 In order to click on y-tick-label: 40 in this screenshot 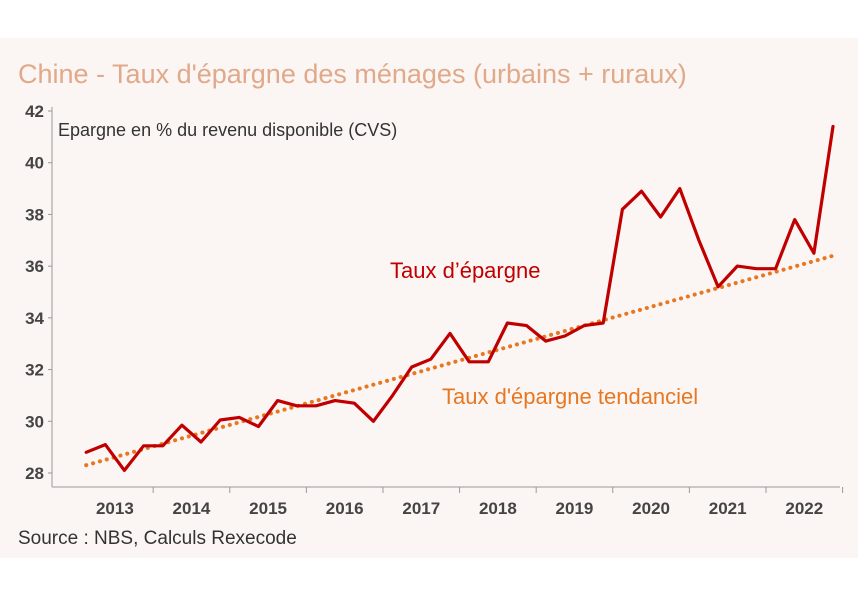, I will do `click(34, 163)`.